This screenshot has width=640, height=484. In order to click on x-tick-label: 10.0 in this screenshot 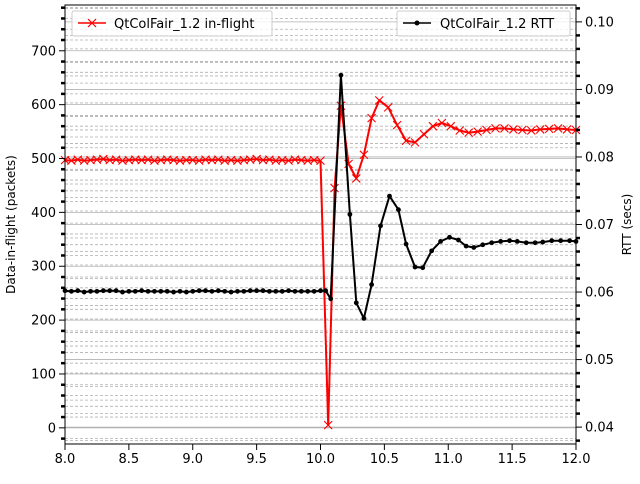, I will do `click(320, 459)`.